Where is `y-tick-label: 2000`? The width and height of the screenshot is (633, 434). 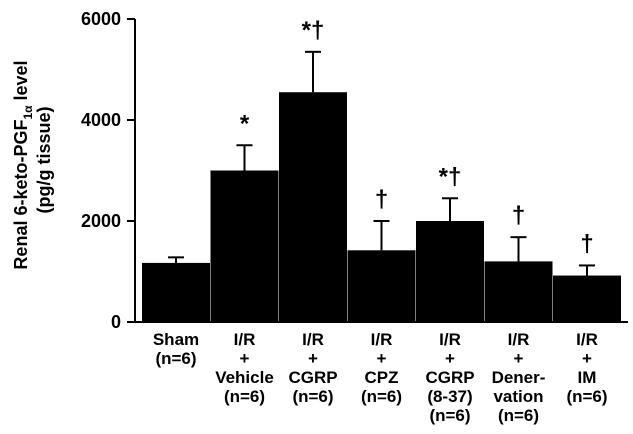
y-tick-label: 2000 is located at coordinates (101, 221).